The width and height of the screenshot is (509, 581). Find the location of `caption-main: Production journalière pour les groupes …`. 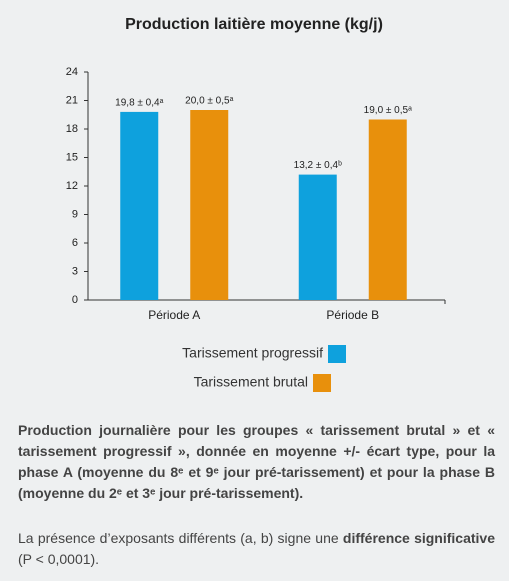

caption-main: Production journalière pour les groupes … is located at coordinates (256, 461).